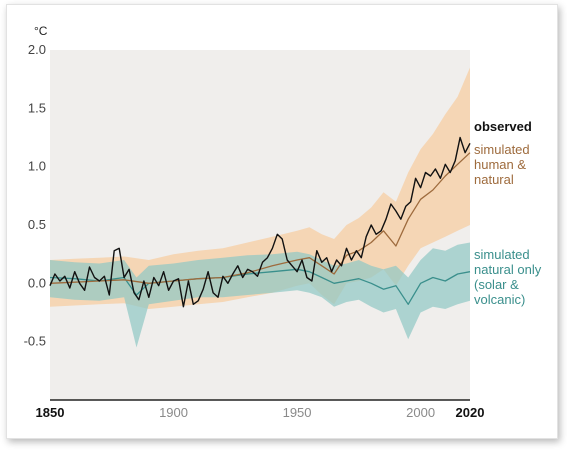 The height and width of the screenshot is (451, 567). What do you see at coordinates (499, 299) in the screenshot?
I see `legend-natural-only: volcanic)` at bounding box center [499, 299].